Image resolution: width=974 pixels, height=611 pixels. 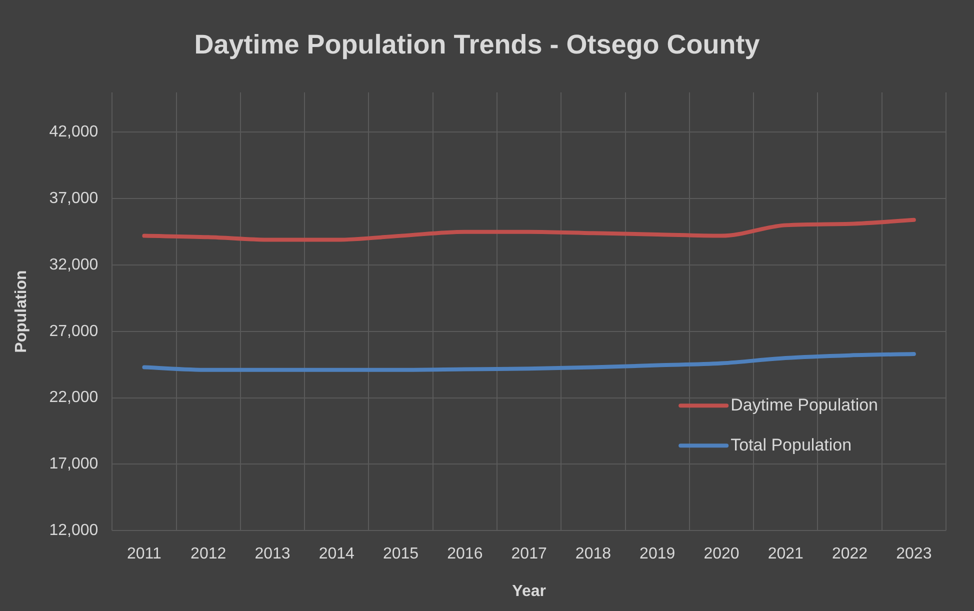 What do you see at coordinates (272, 554) in the screenshot?
I see `x-tick-label: 2013` at bounding box center [272, 554].